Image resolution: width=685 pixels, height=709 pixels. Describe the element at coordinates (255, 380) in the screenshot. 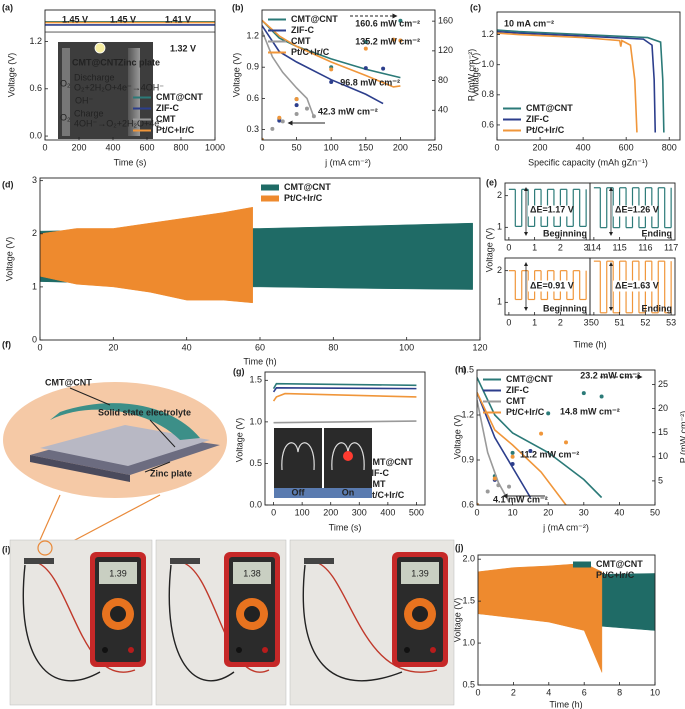

I see `y-tick-label: 1.5` at that location.